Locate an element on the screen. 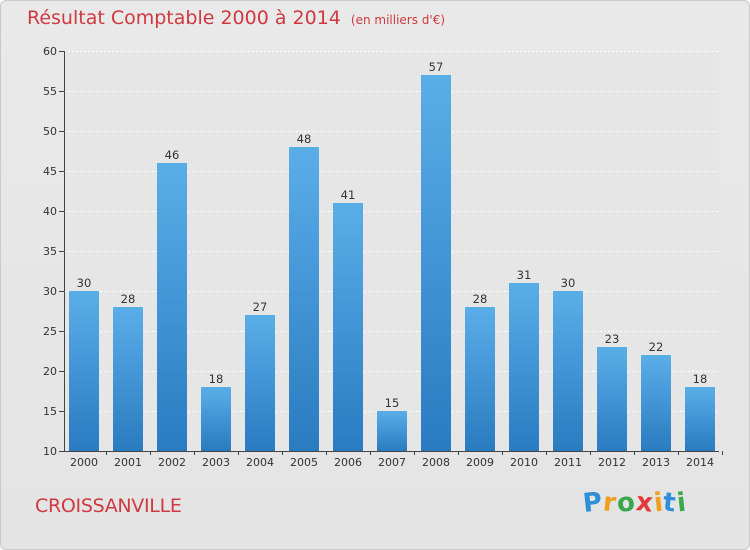 Image resolution: width=750 pixels, height=550 pixels. bar-2009 is located at coordinates (480, 379).